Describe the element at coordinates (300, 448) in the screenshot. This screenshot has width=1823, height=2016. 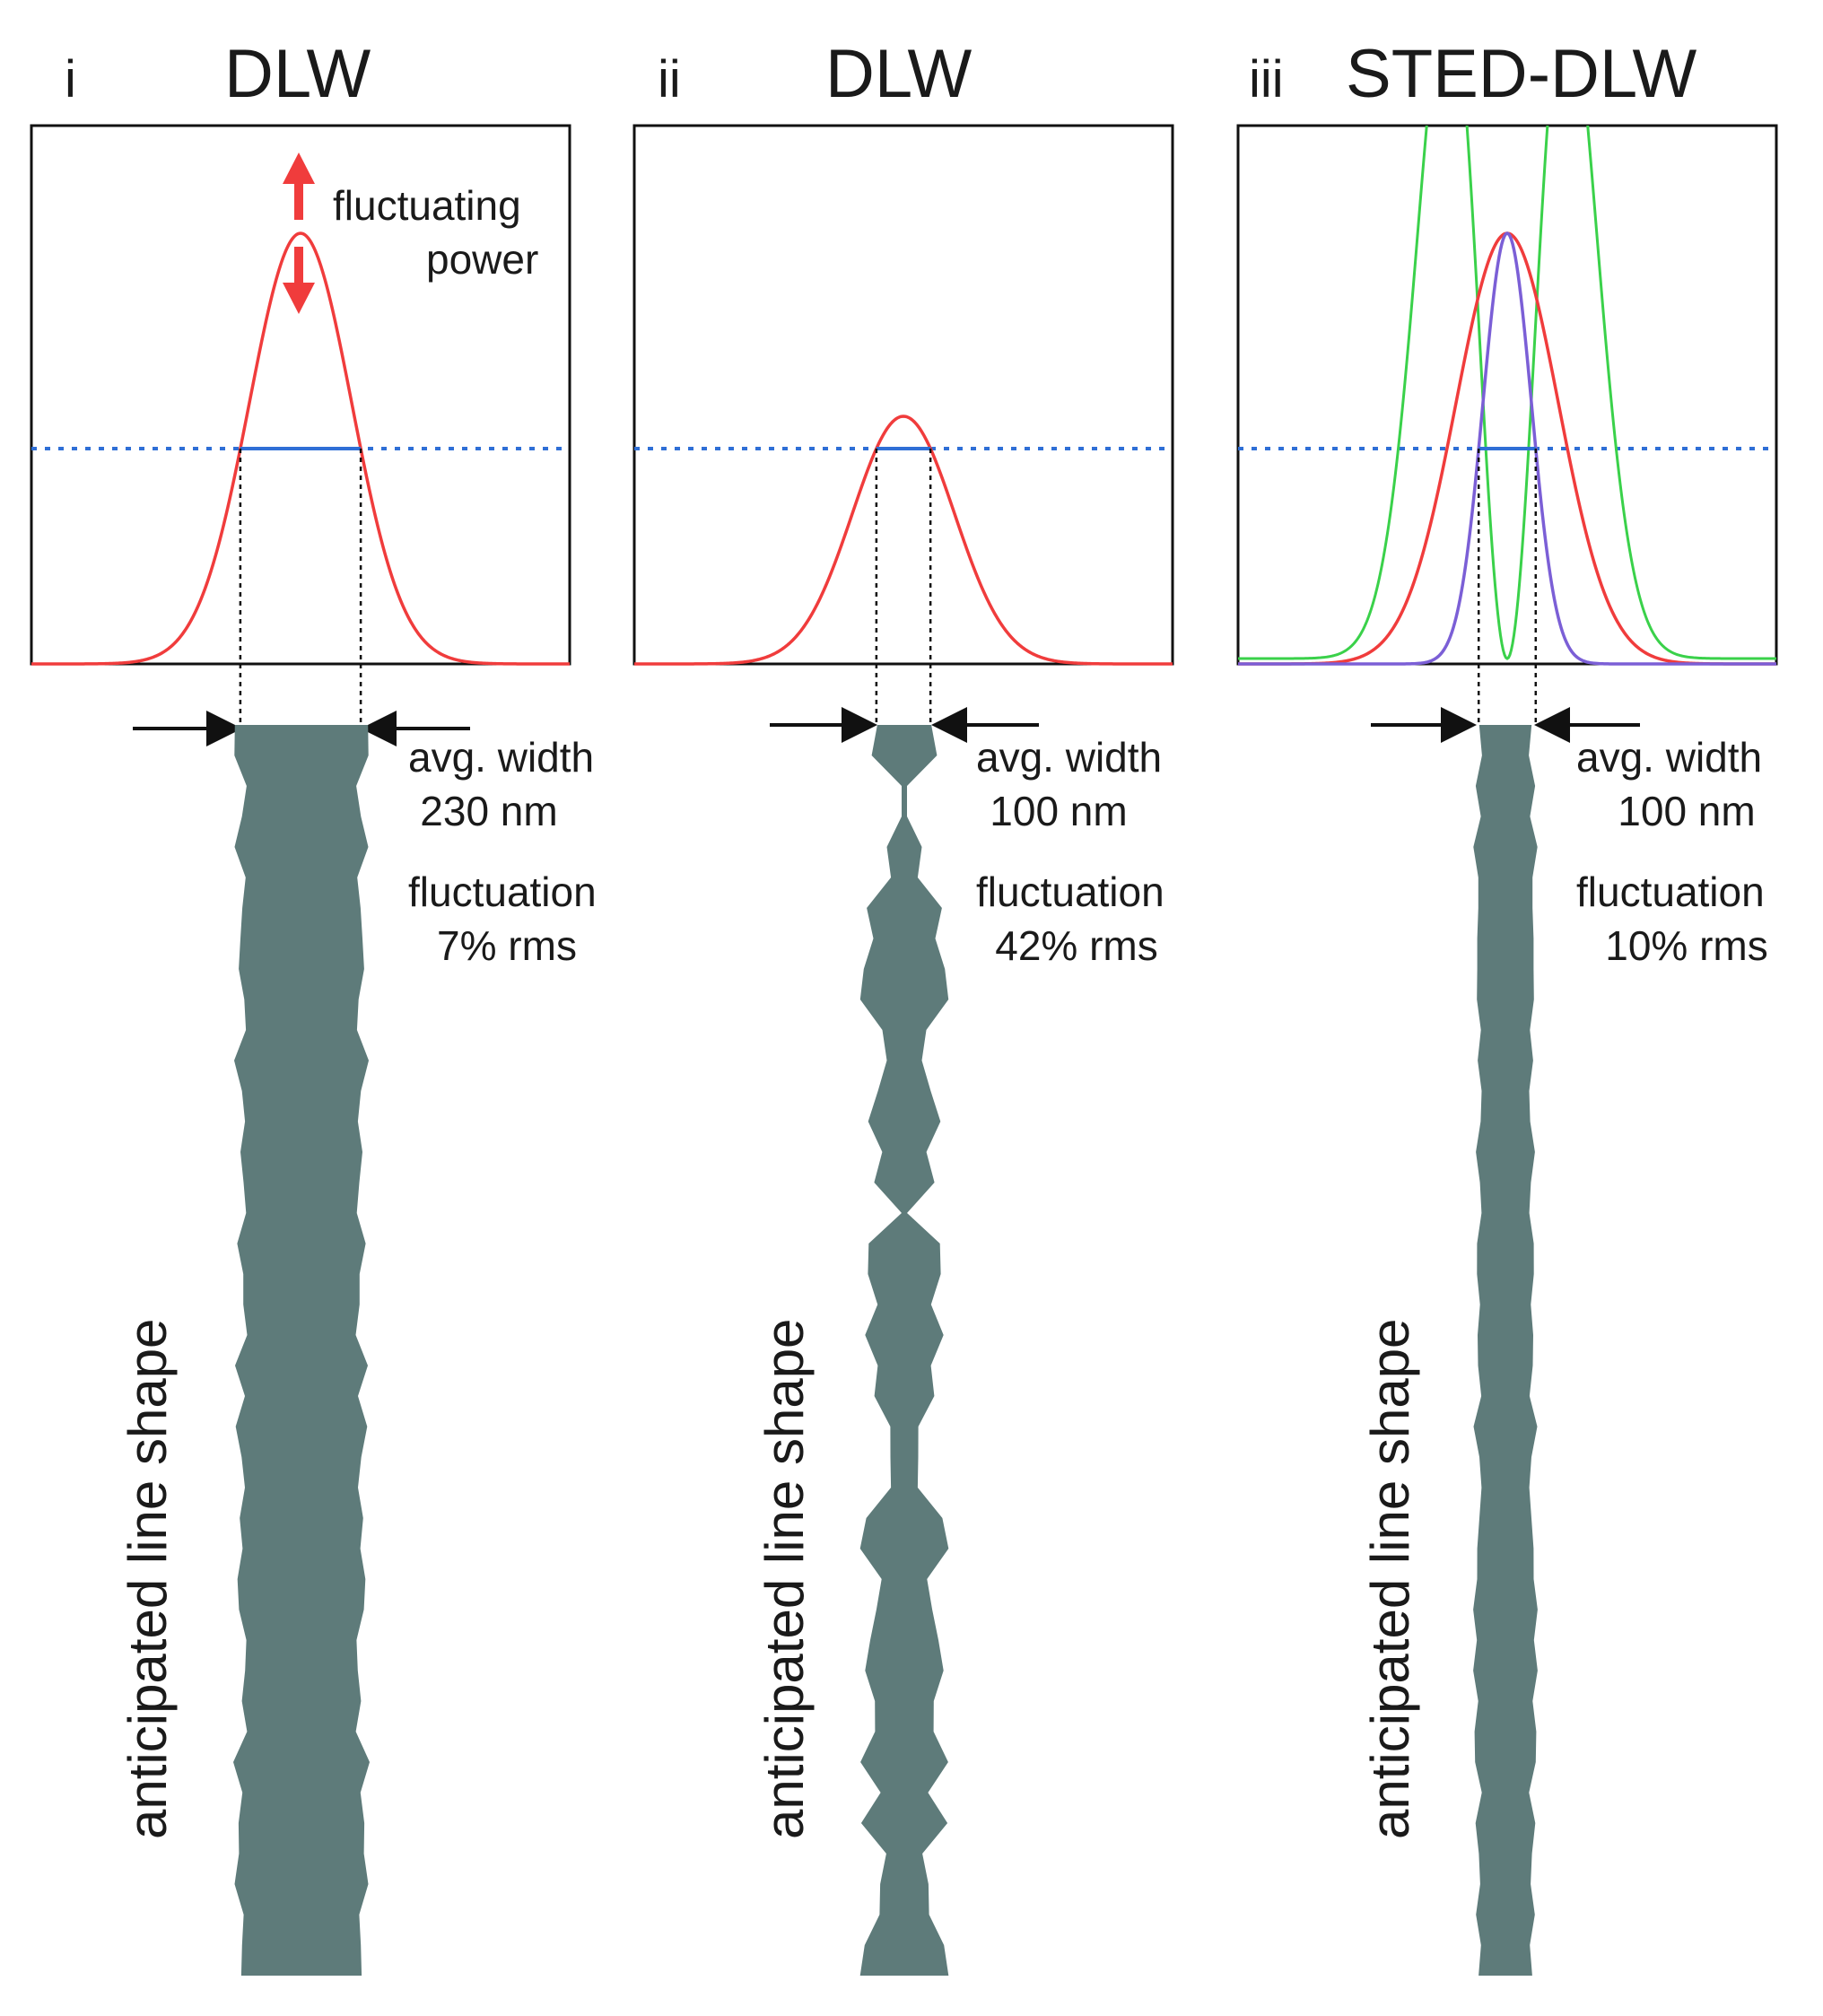
I see `panel-i-intensity-curve` at that location.